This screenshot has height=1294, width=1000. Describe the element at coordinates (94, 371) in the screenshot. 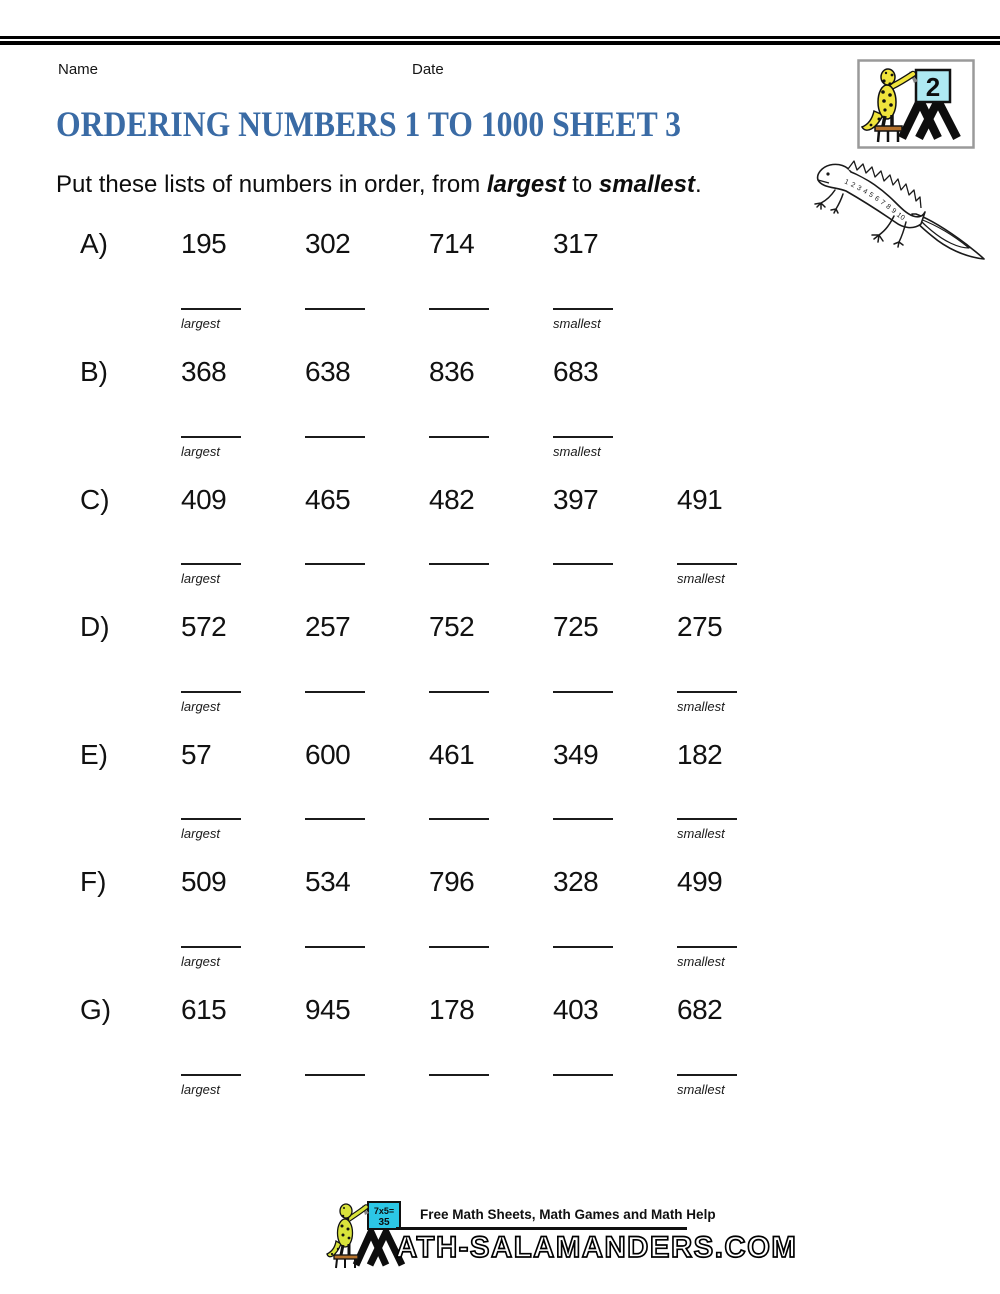

I see `question-letter: B)` at that location.